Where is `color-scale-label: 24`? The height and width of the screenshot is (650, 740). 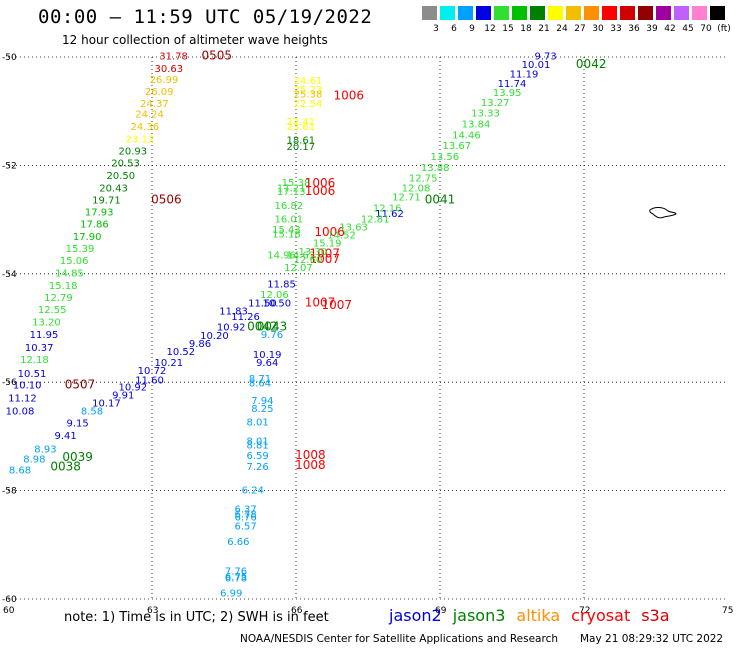
color-scale-label: 24 is located at coordinates (562, 29).